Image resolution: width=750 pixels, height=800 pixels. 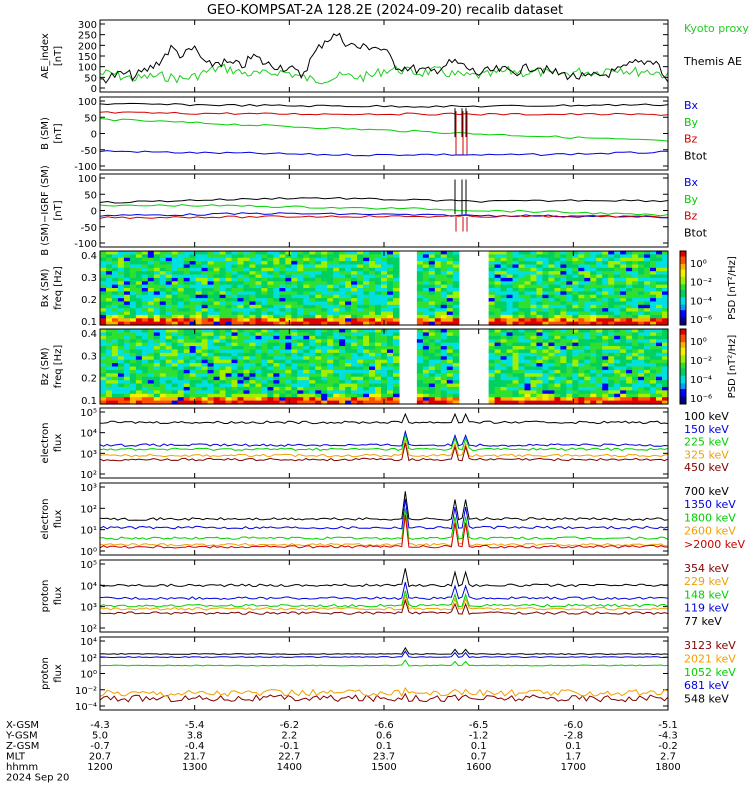 What do you see at coordinates (87, 179) in the screenshot?
I see `y-tick-label: 100` at bounding box center [87, 179].